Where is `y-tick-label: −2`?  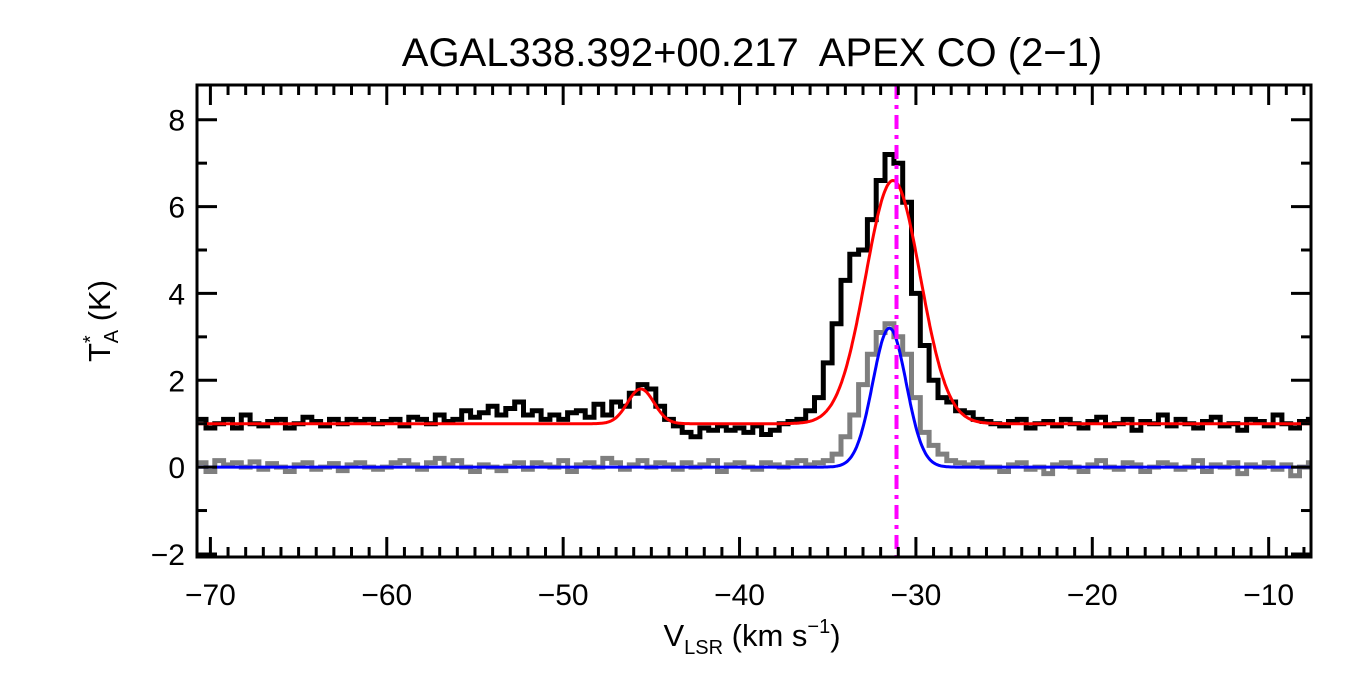
y-tick-label: −2 is located at coordinates (168, 555).